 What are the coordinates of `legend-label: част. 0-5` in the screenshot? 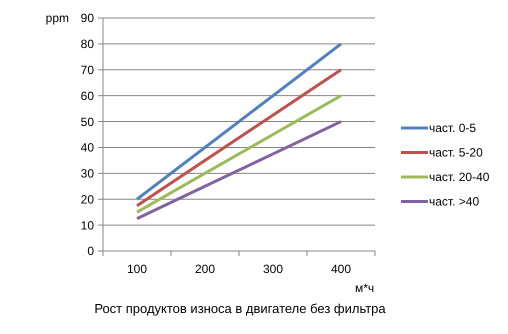 It's located at (452, 128).